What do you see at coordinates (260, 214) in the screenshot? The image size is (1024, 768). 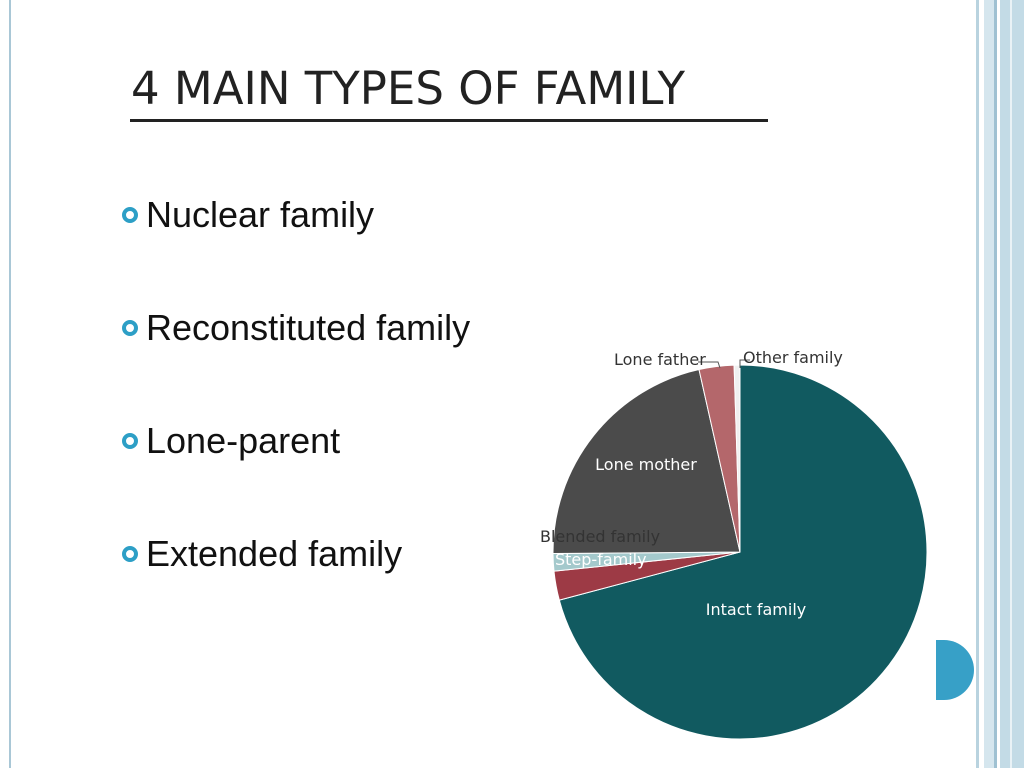 I see `bullet-text: Nuclear family` at bounding box center [260, 214].